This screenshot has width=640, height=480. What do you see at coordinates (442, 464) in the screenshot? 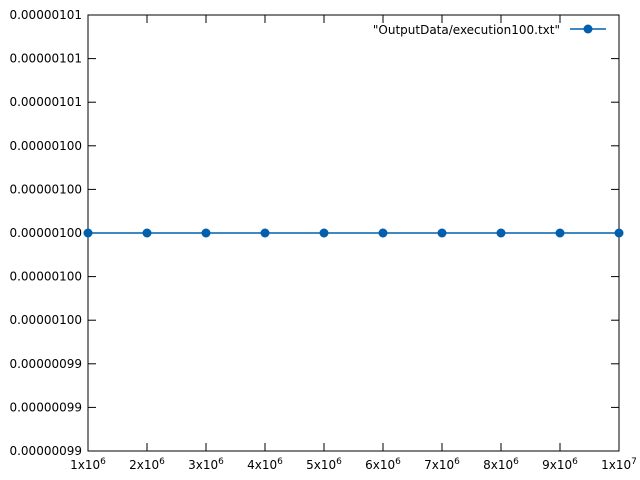
I see `x-tick-label: 7x106` at bounding box center [442, 464].